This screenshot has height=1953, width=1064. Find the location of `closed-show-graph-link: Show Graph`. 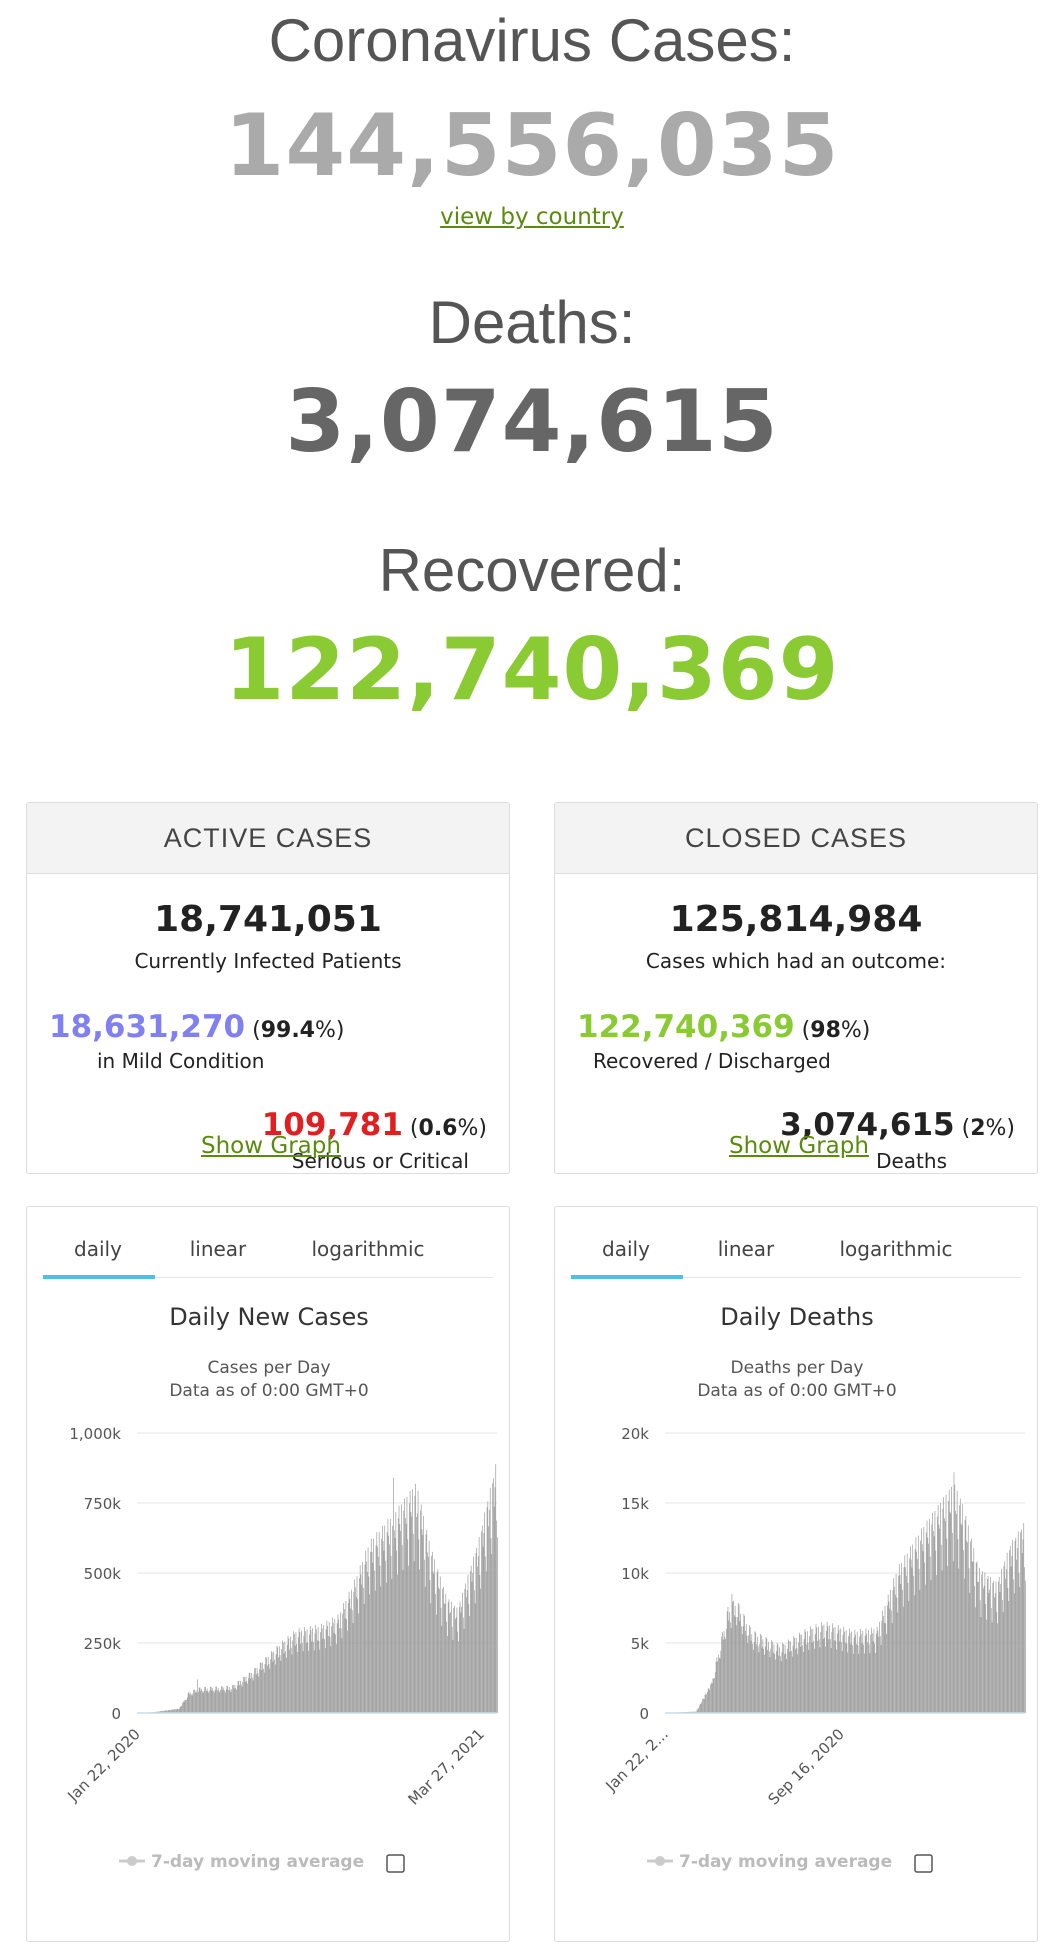

closed-show-graph-link: Show Graph is located at coordinates (799, 1146).